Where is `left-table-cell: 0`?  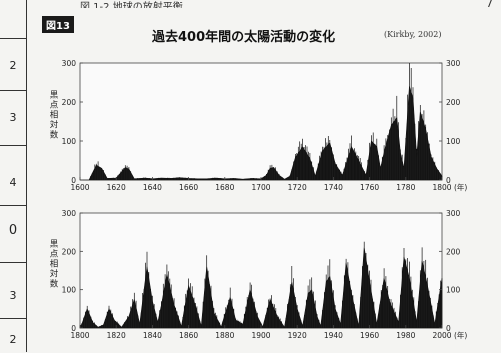 left-table-cell: 0 is located at coordinates (13, 230).